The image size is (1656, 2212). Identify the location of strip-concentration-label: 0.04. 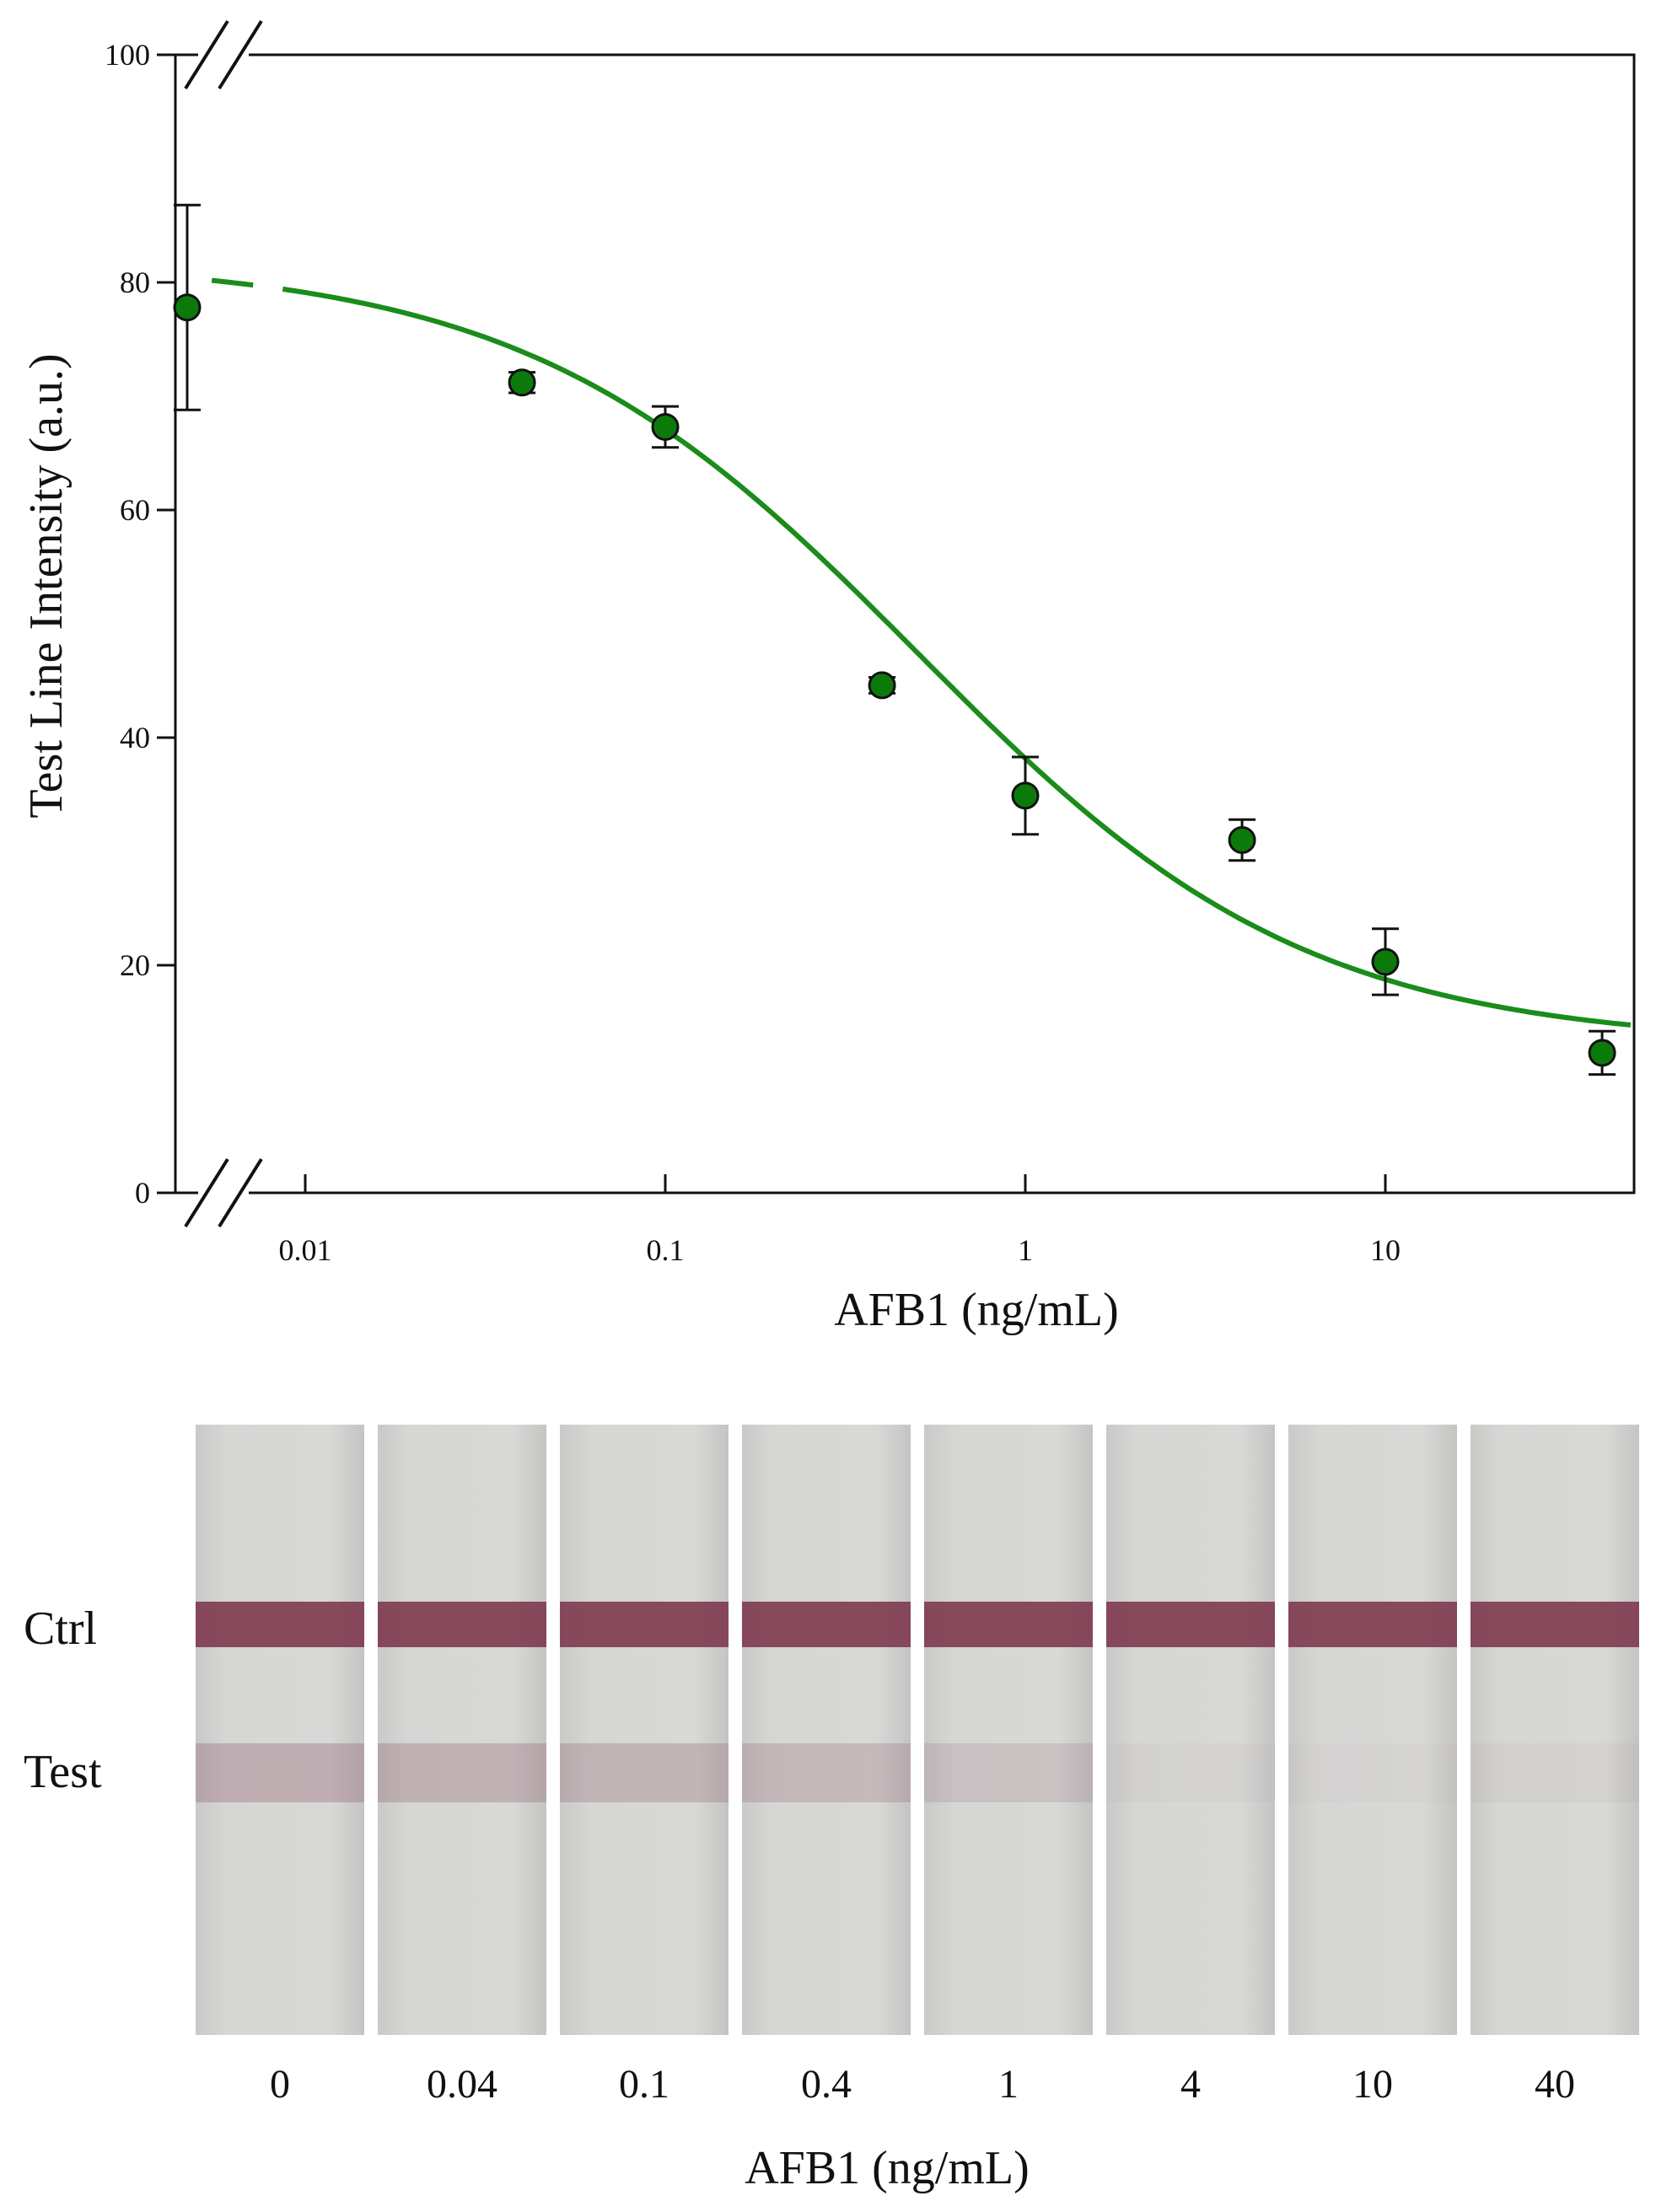
(462, 2084).